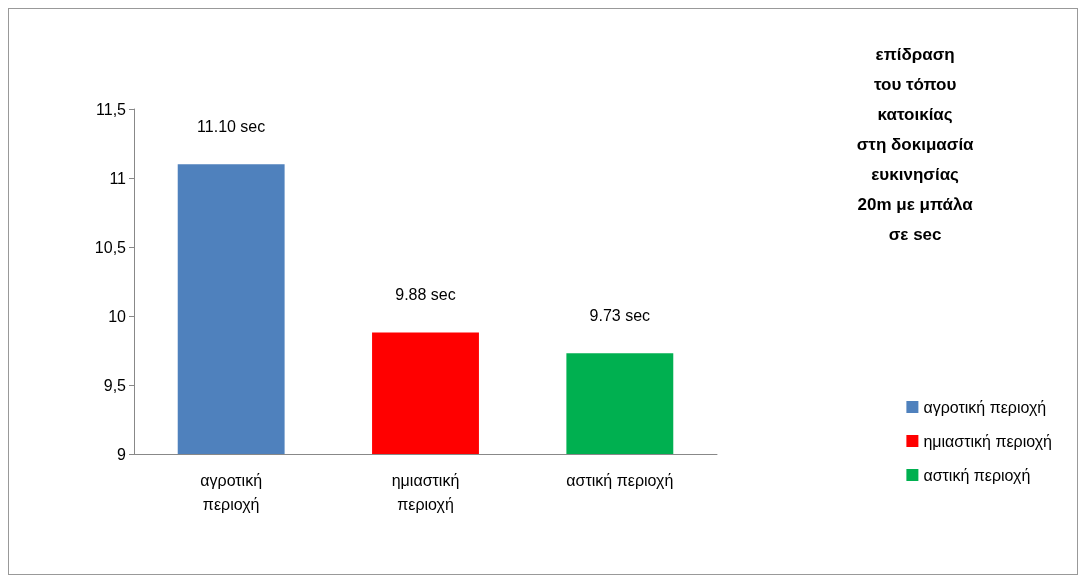 Image resolution: width=1084 pixels, height=581 pixels. Describe the element at coordinates (111, 109) in the screenshot. I see `y-tick-label: 11,5` at that location.